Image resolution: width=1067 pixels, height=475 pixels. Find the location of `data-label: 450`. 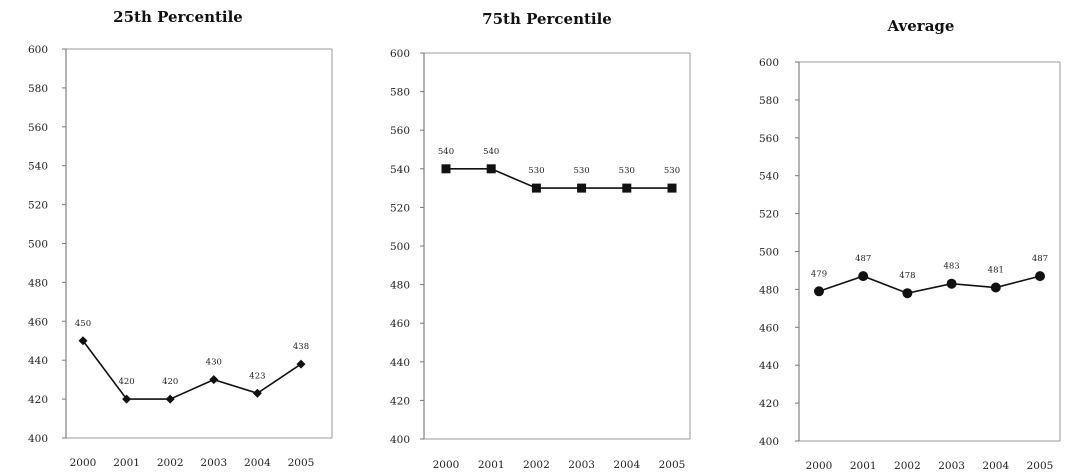

data-label: 450 is located at coordinates (83, 324).